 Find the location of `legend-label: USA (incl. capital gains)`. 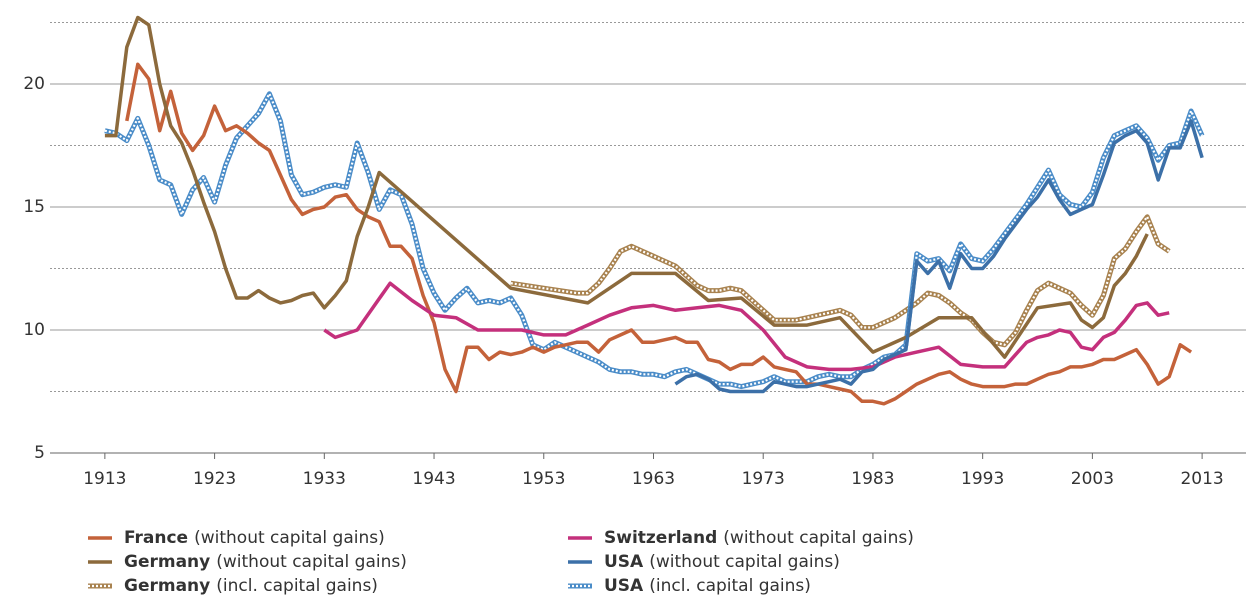

legend-label: USA (incl. capital gains) is located at coordinates (707, 586).